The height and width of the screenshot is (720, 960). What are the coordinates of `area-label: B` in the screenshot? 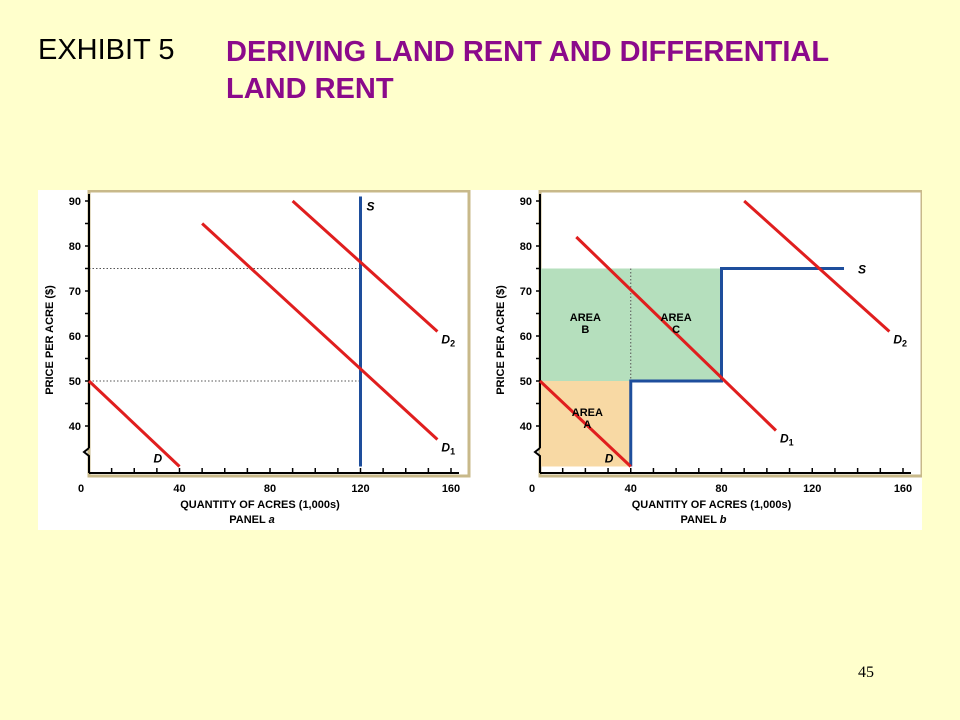 It's located at (585, 330).